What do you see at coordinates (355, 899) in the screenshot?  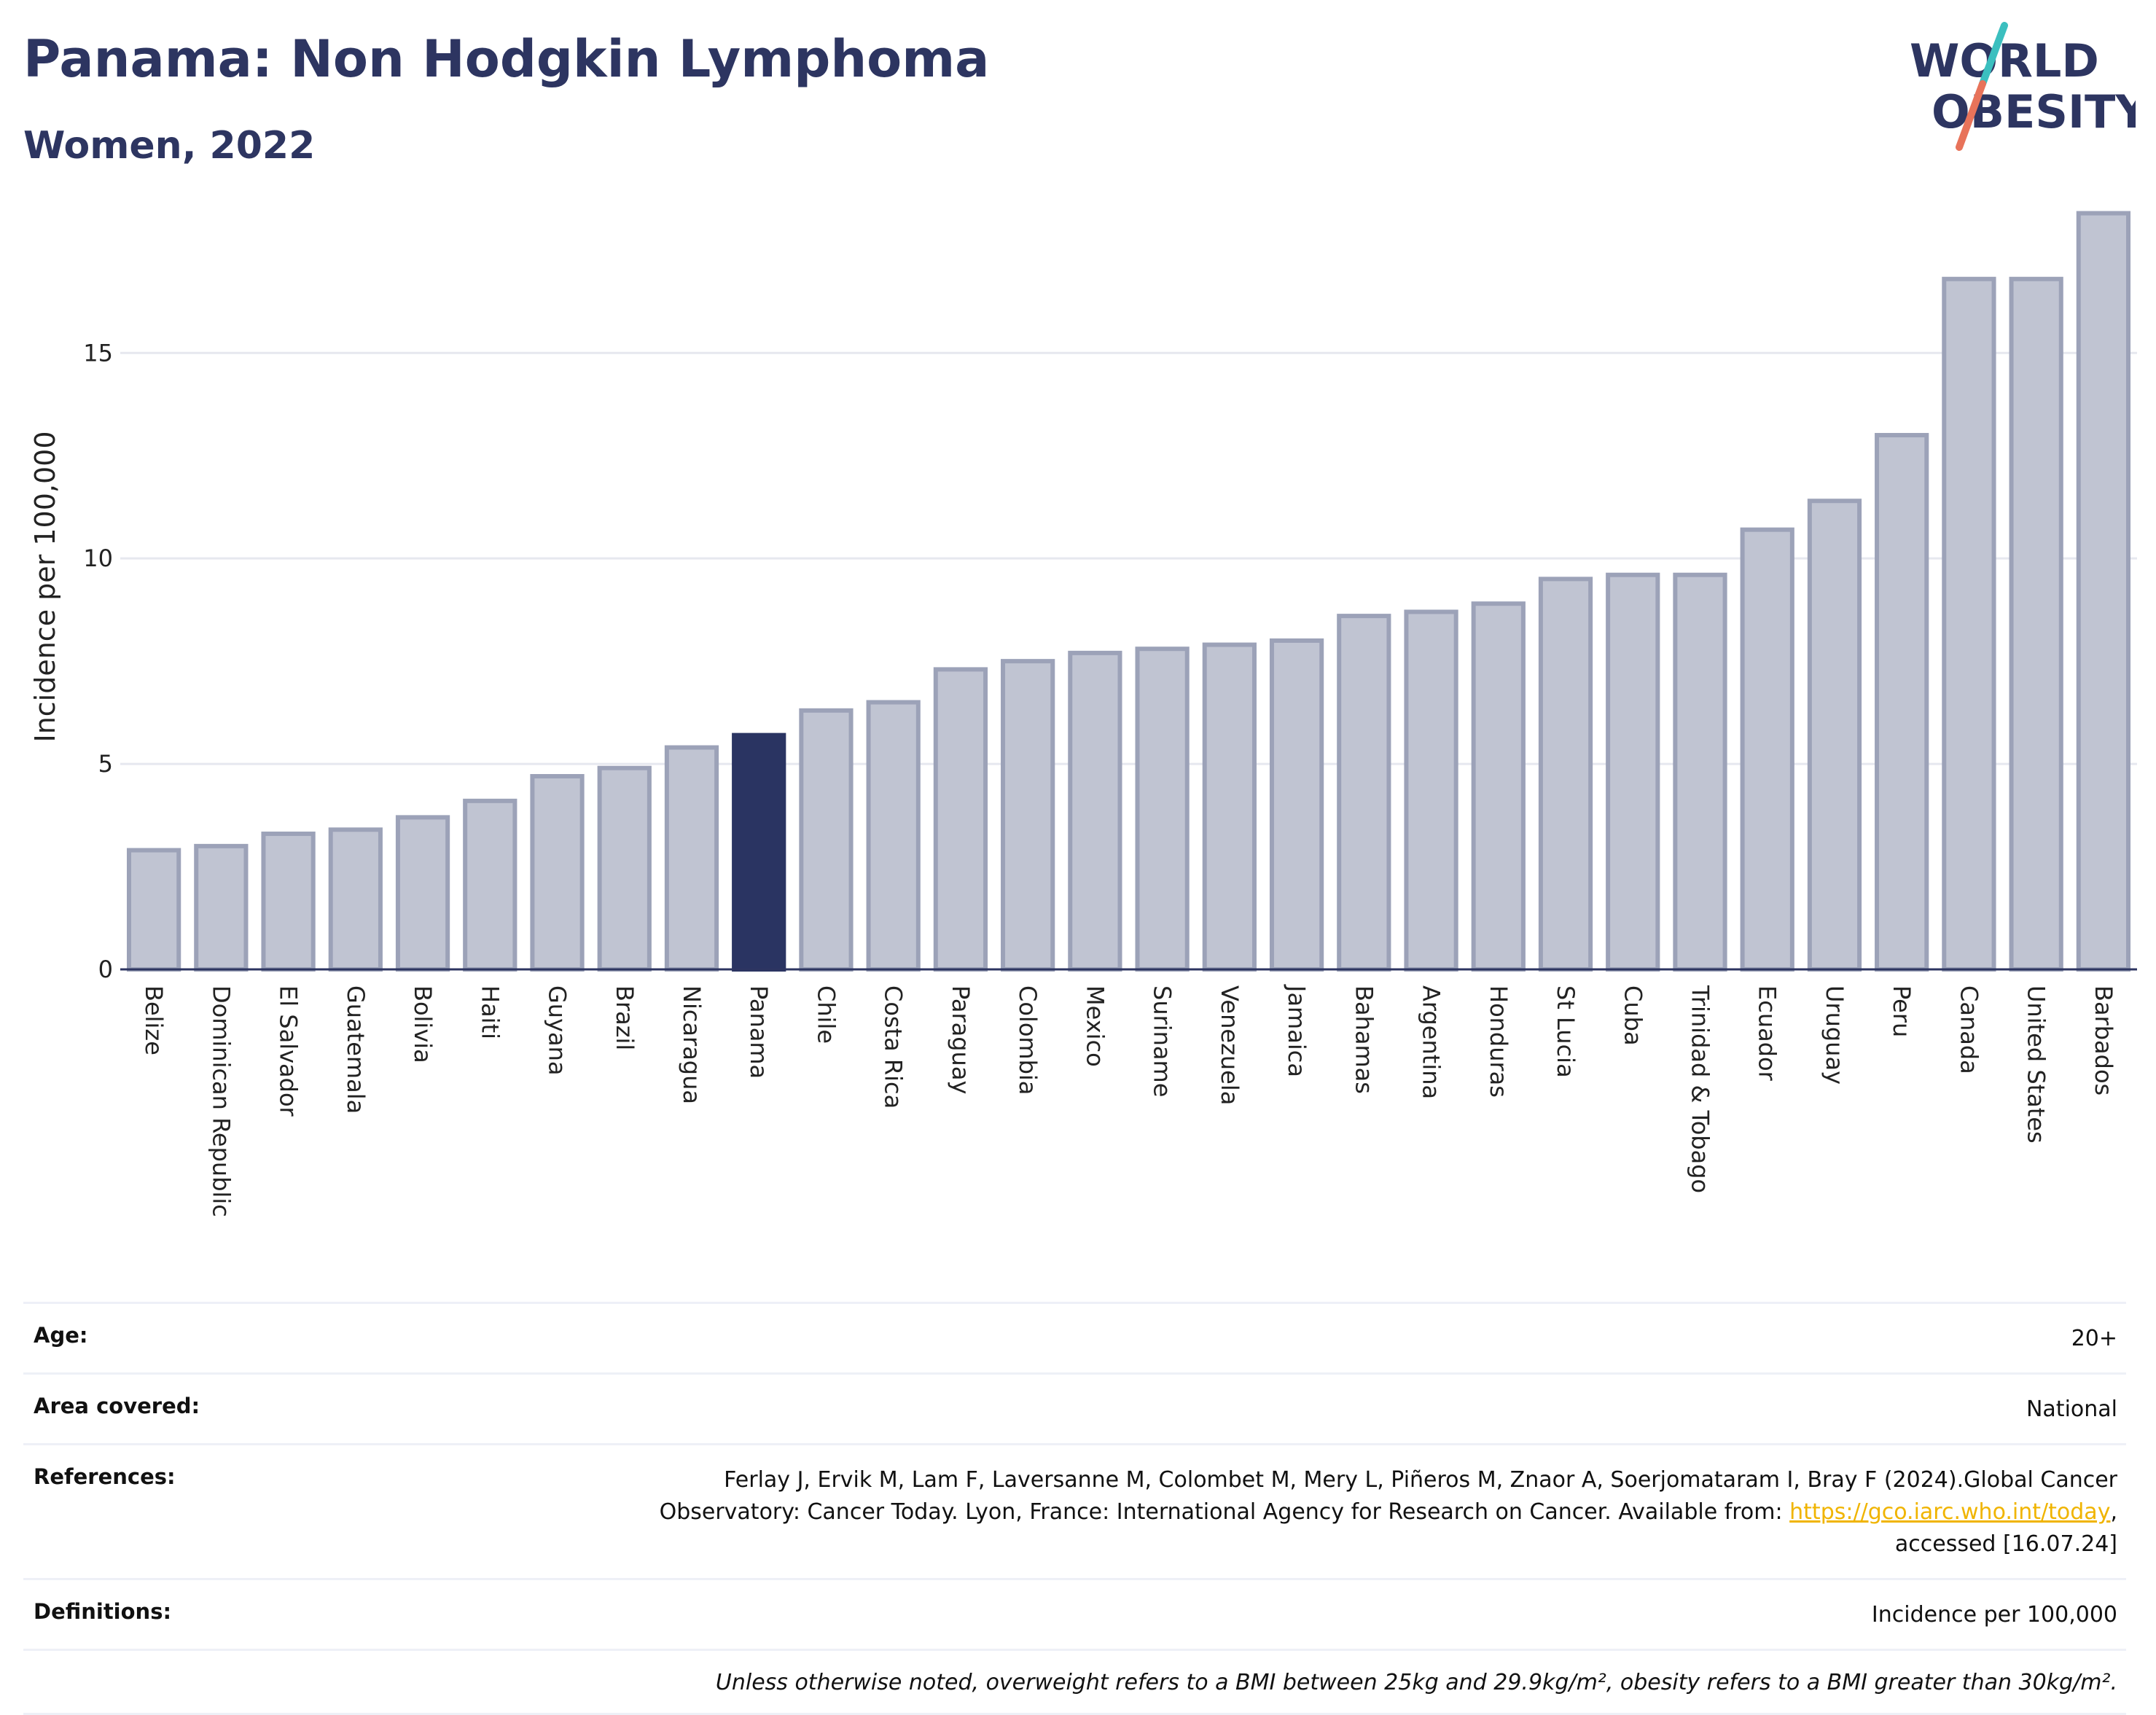 I see `bar-guatemala` at bounding box center [355, 899].